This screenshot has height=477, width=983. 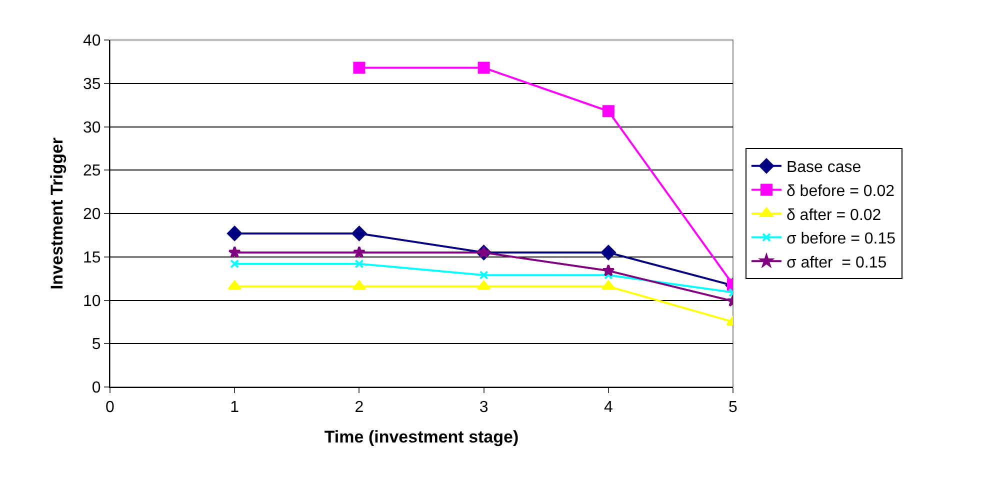 What do you see at coordinates (834, 215) in the screenshot?
I see `legend-label: δ after = 0.02` at bounding box center [834, 215].